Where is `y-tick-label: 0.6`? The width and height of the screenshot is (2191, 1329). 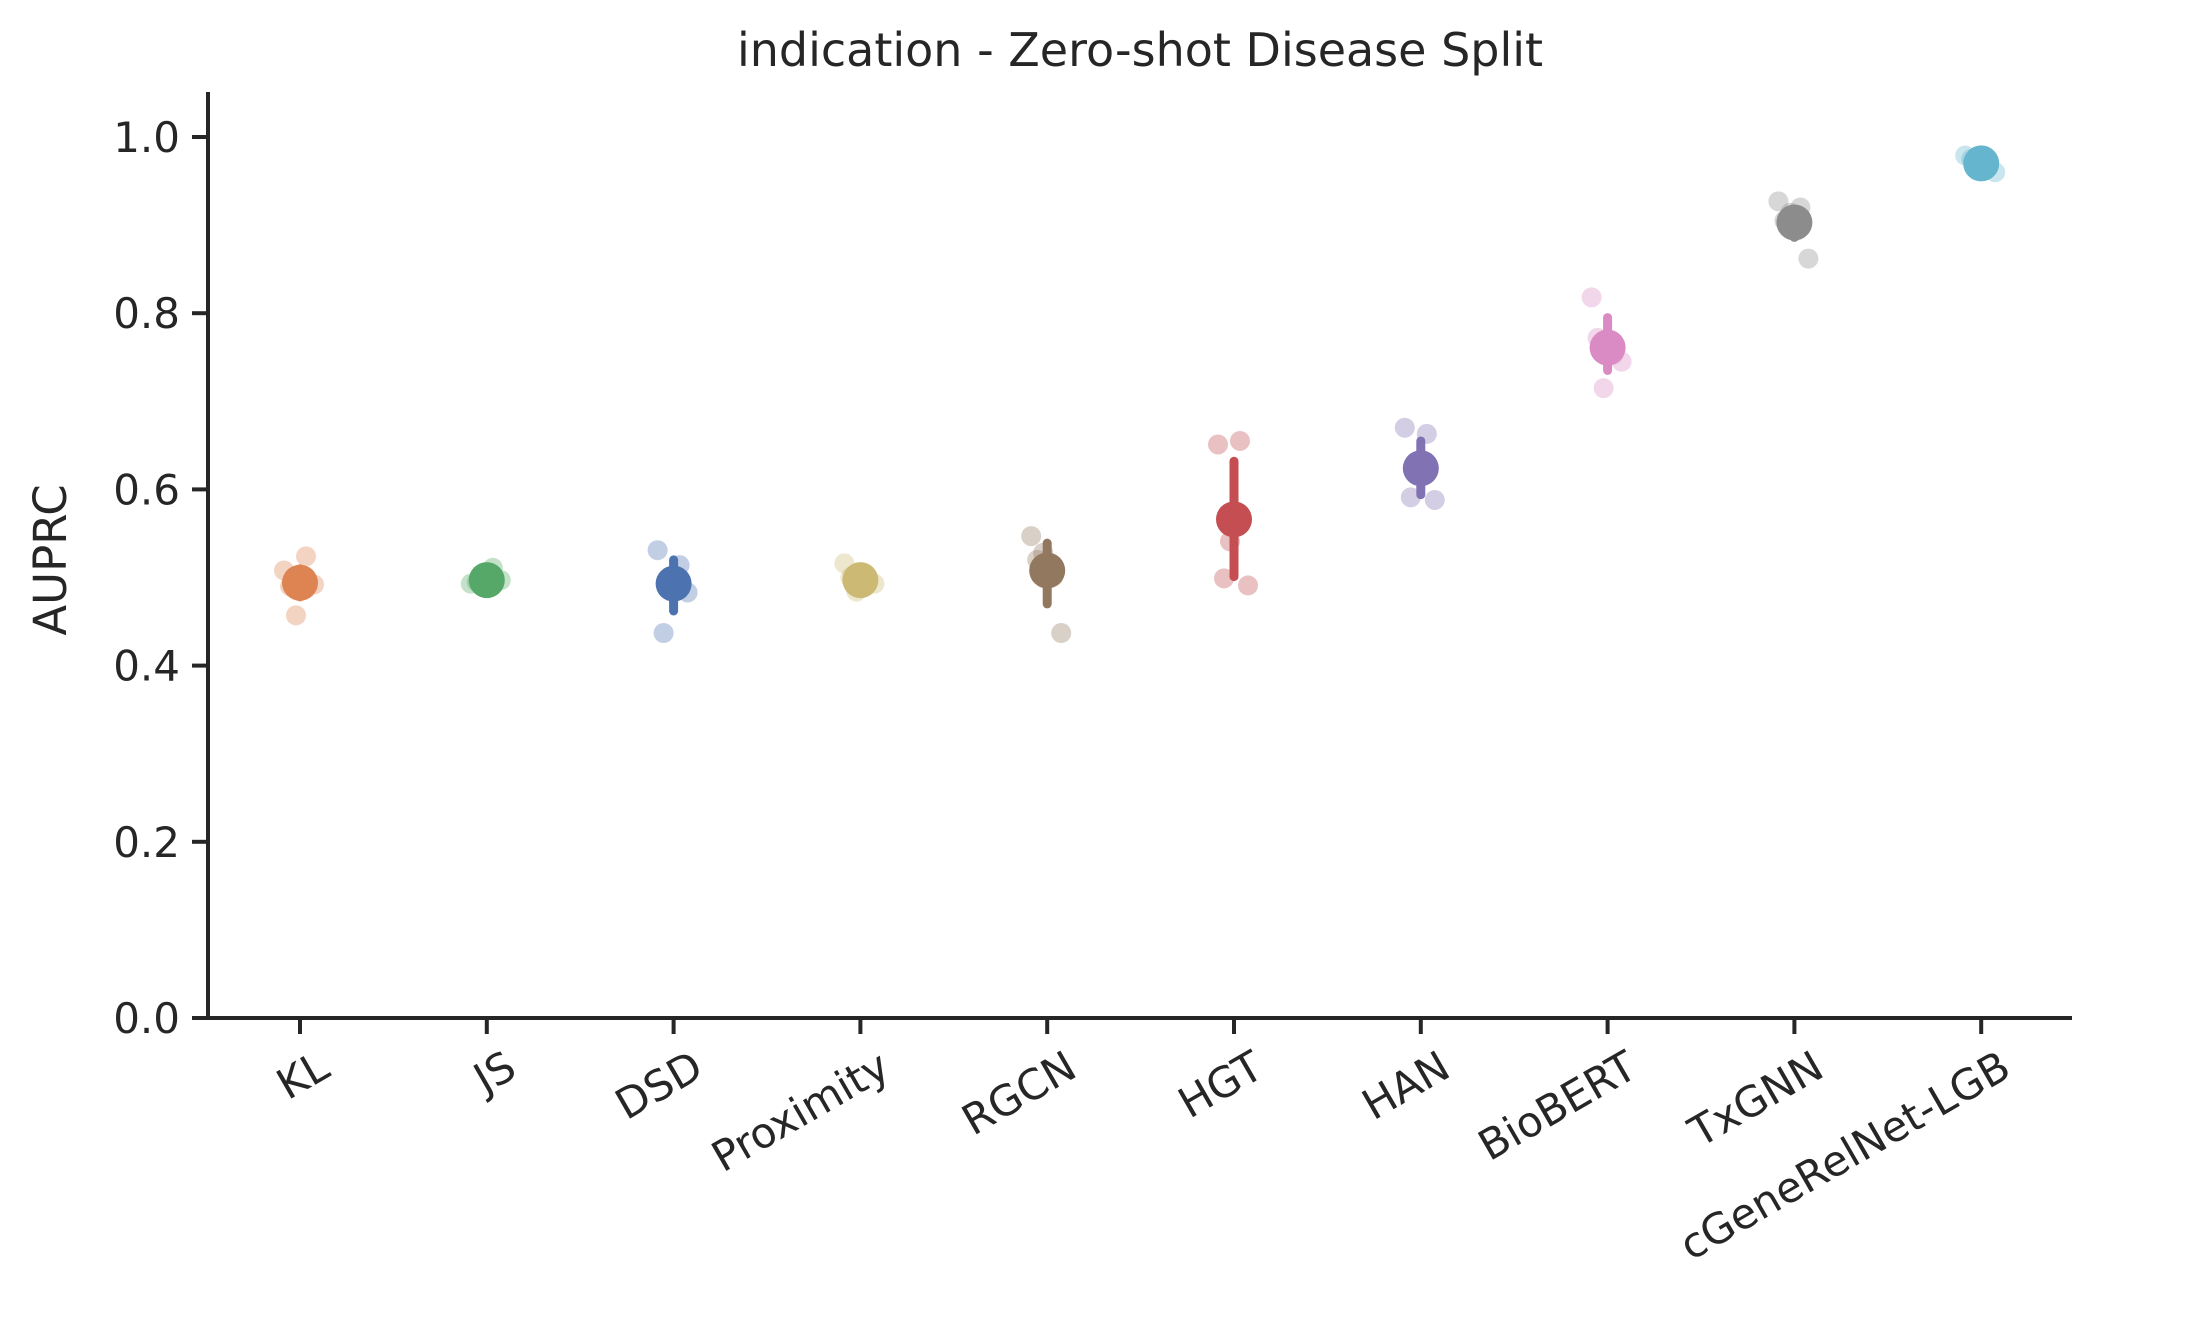
y-tick-label: 0.6 is located at coordinates (146, 489).